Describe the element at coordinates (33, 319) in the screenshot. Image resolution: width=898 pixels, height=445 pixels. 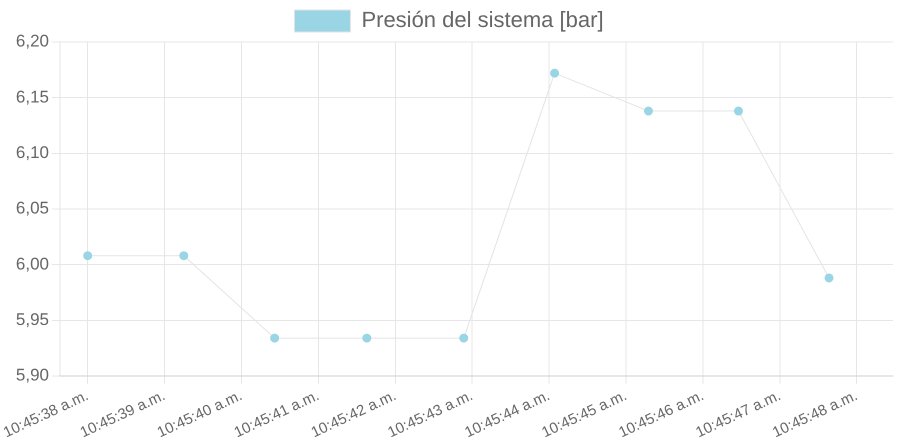
I see `y-tick-label: 5,95` at that location.